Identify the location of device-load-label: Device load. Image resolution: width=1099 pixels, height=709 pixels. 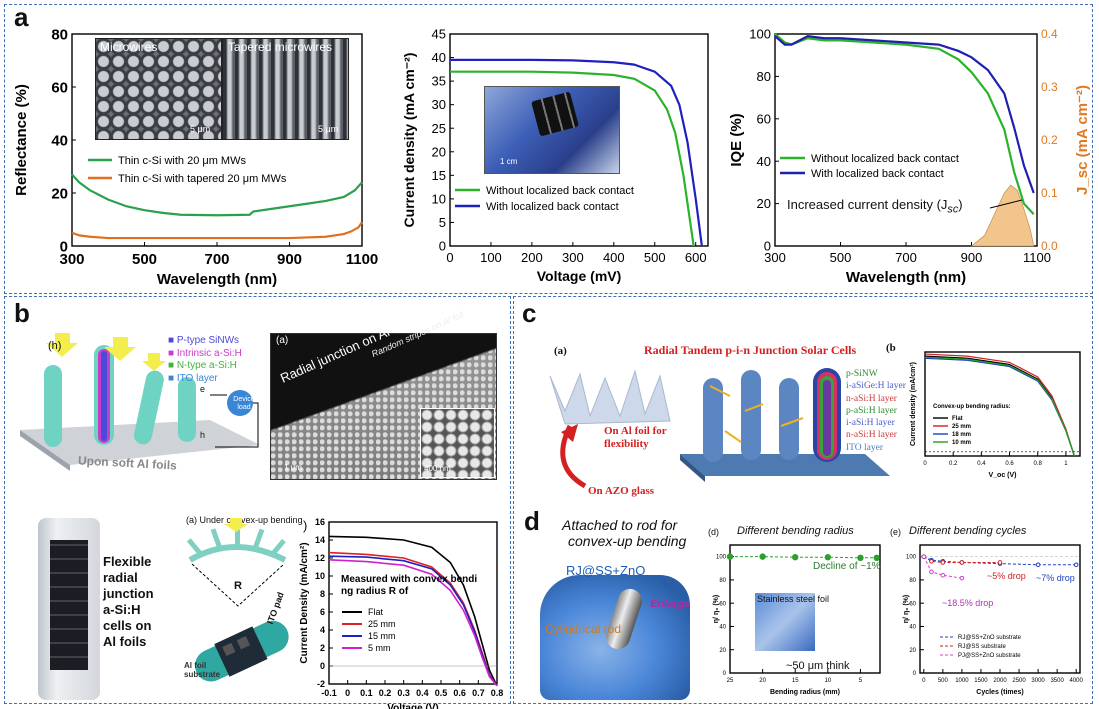
(244, 403).